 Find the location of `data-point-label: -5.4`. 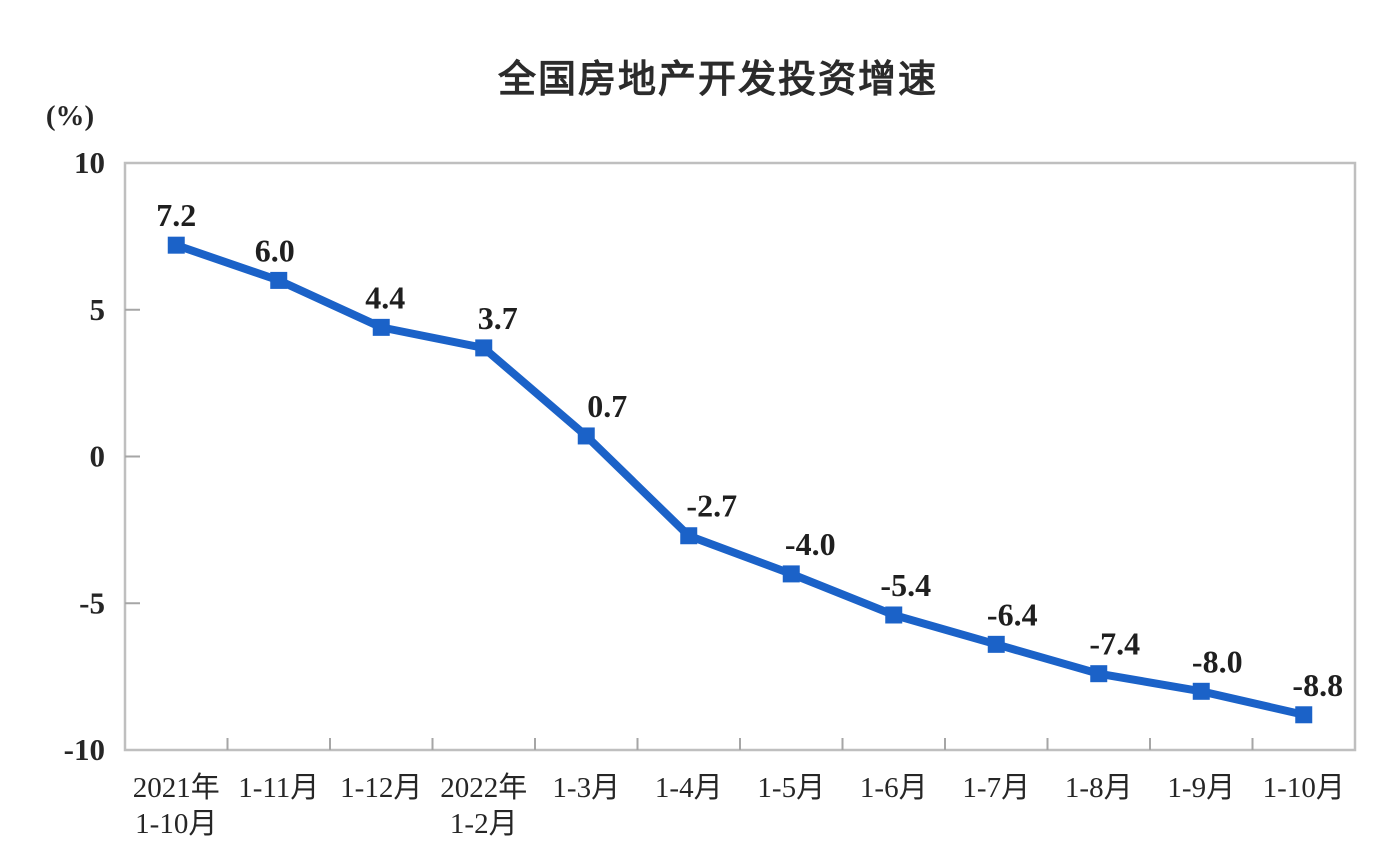

data-point-label: -5.4 is located at coordinates (905, 585).